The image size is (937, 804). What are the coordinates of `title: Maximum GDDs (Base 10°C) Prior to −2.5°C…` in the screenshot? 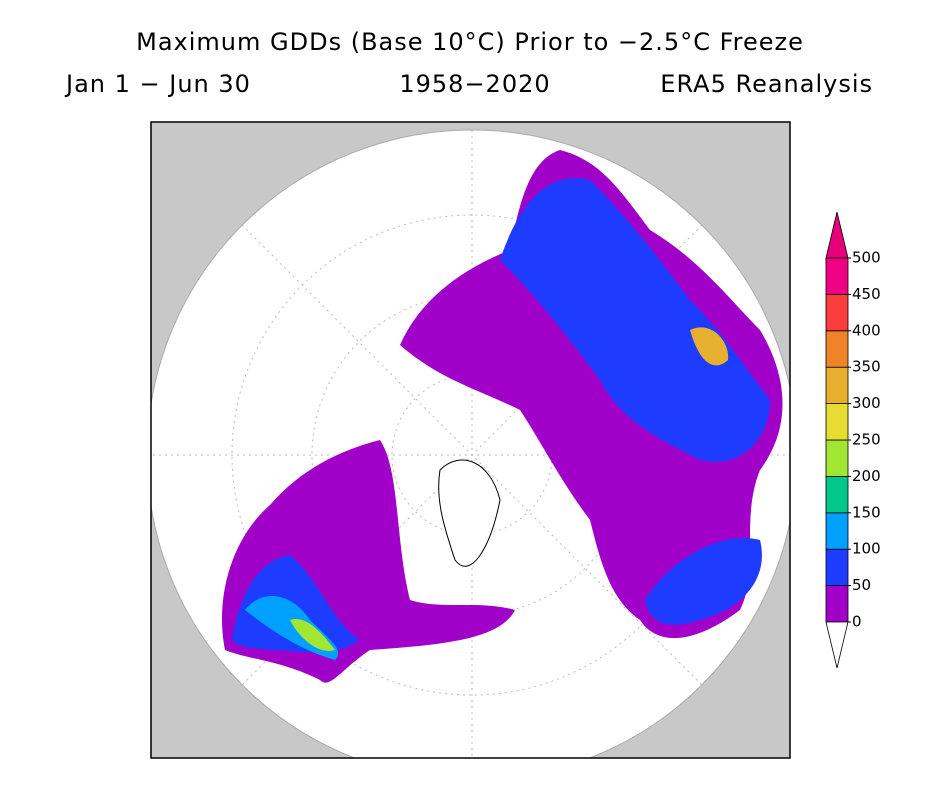 It's located at (470, 42).